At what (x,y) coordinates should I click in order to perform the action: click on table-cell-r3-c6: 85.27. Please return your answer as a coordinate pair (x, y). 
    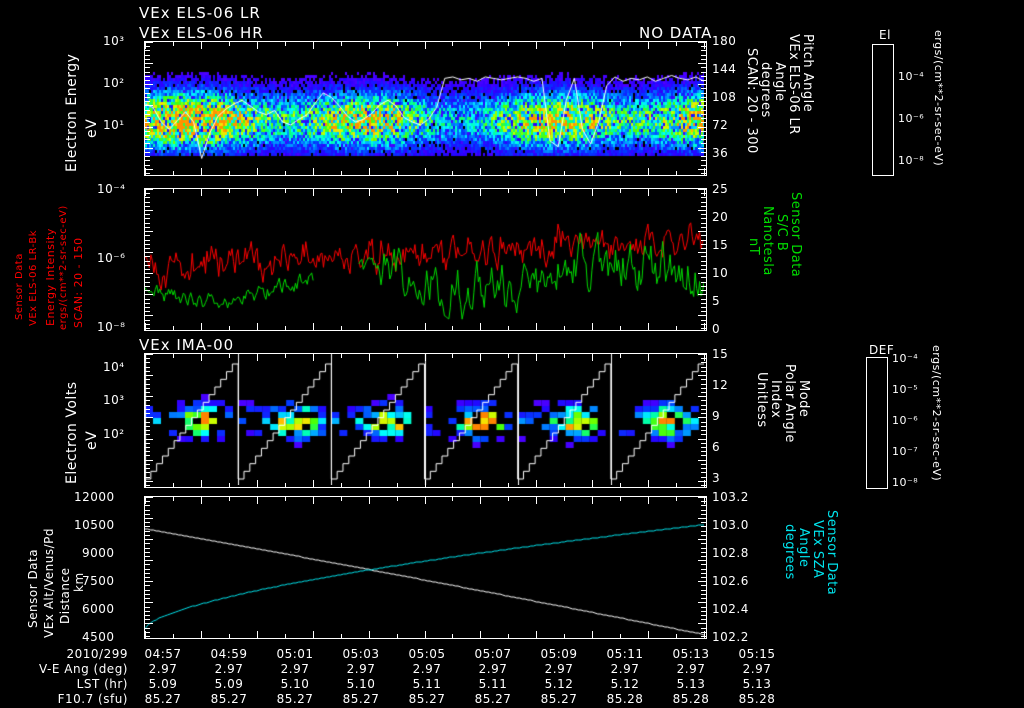
    Looking at the image, I should click on (559, 699).